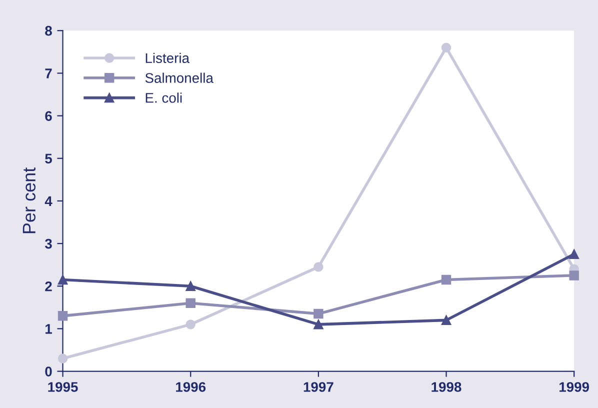 The image size is (598, 408). Describe the element at coordinates (575, 387) in the screenshot. I see `x-tick-label: 1999` at that location.